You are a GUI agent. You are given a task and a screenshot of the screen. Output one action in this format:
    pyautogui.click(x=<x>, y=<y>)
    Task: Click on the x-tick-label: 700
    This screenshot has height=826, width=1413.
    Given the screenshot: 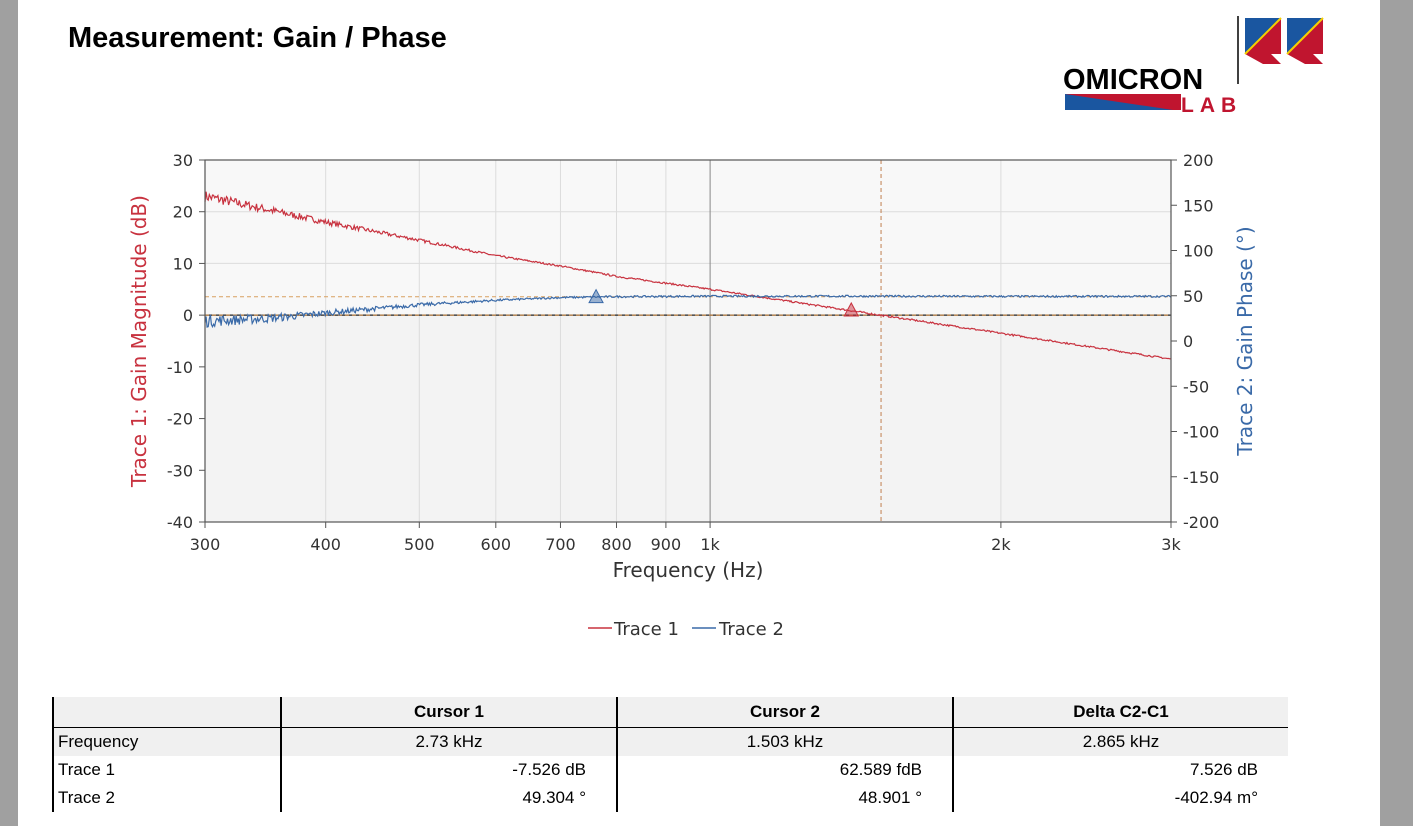 What is the action you would take?
    pyautogui.click(x=560, y=544)
    